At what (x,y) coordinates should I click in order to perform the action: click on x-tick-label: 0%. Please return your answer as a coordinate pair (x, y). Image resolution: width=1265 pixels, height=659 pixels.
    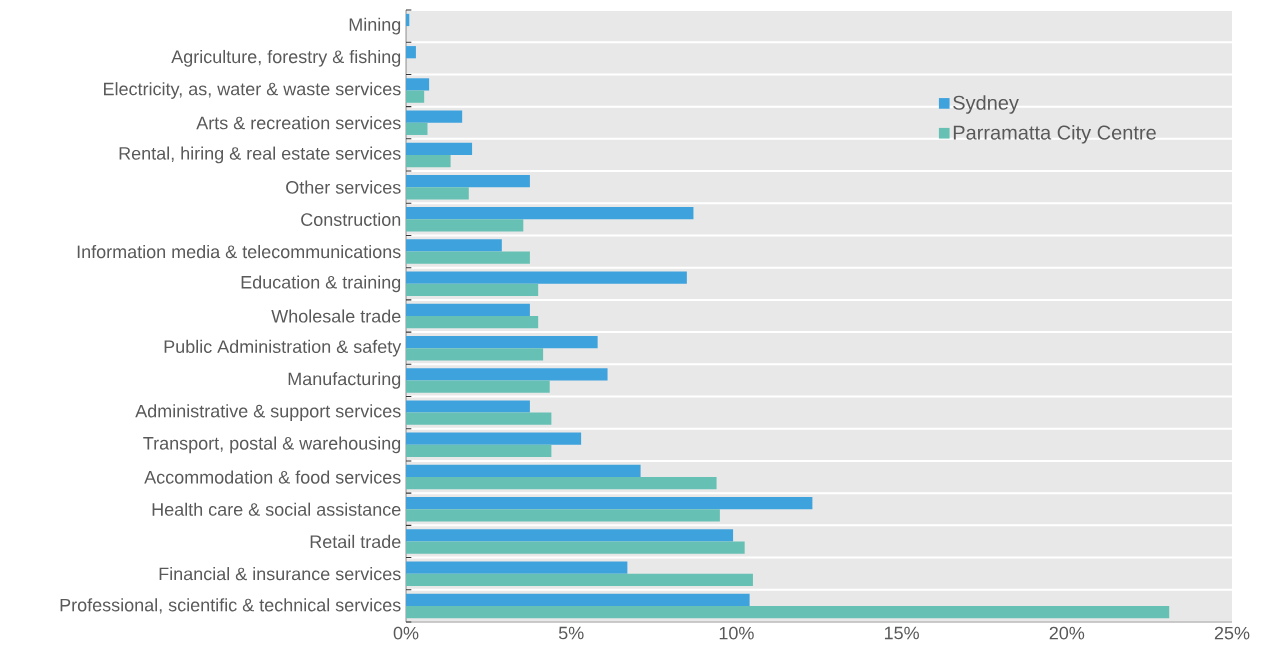
    Looking at the image, I should click on (406, 633).